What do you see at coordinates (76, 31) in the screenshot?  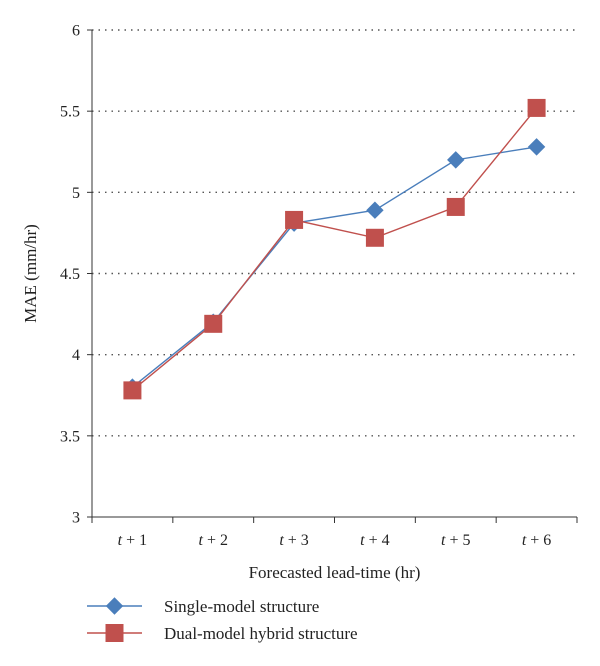 I see `y-tick-label: 6` at bounding box center [76, 31].